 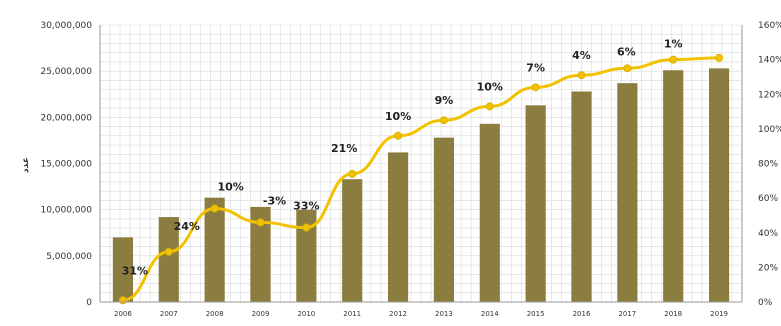 What do you see at coordinates (582, 314) in the screenshot?
I see `x-tick-label: 2016` at bounding box center [582, 314].